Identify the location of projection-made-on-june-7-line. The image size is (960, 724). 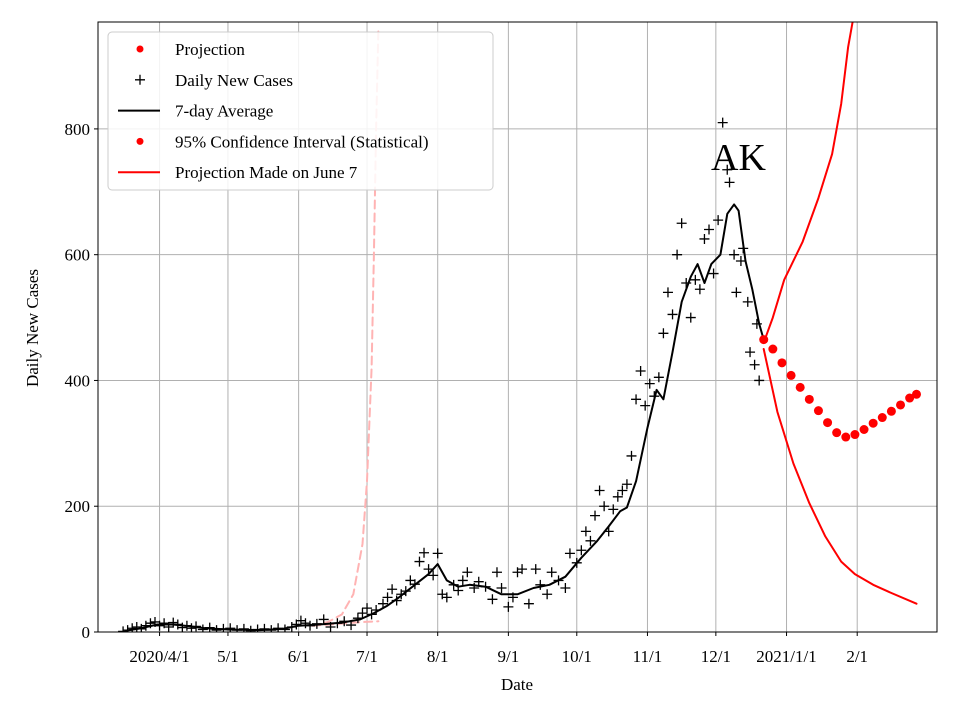
(345, 327).